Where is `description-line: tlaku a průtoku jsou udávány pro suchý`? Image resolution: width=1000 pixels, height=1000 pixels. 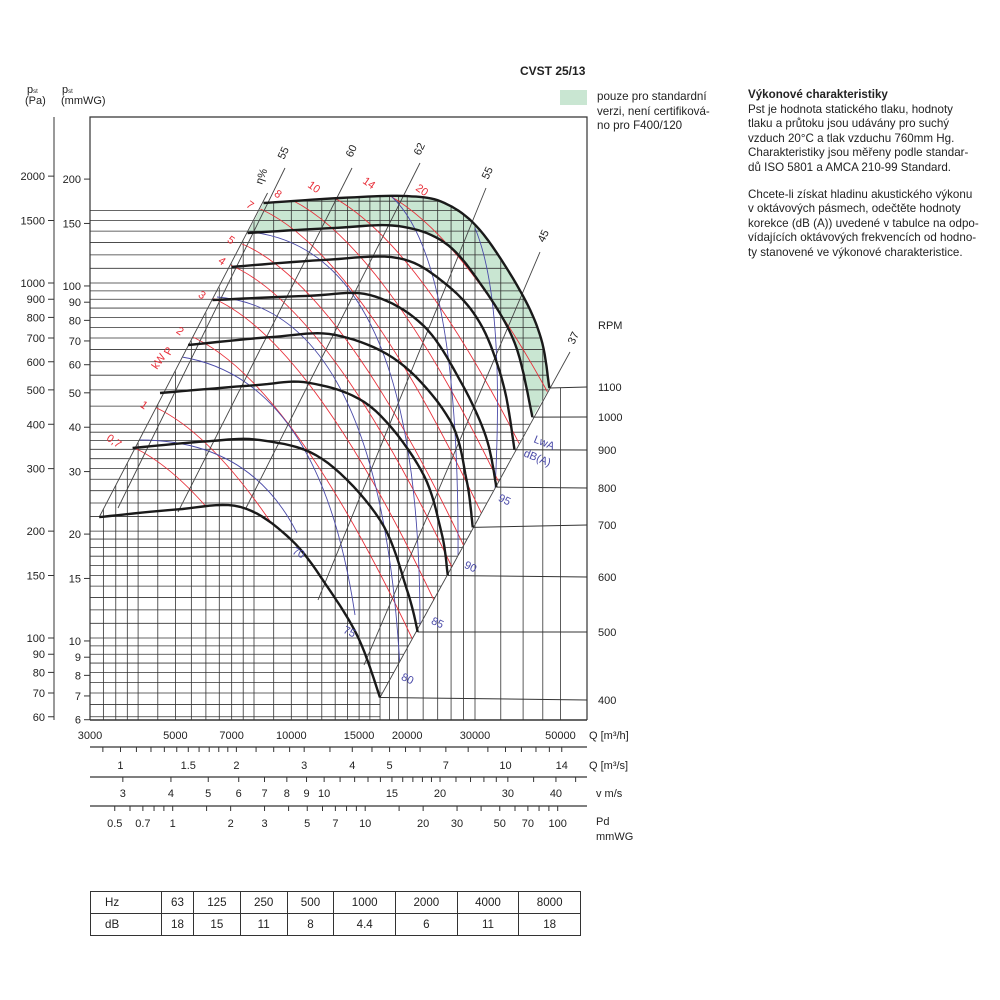 description-line: tlaku a průtoku jsou udávány pro suchý is located at coordinates (849, 124).